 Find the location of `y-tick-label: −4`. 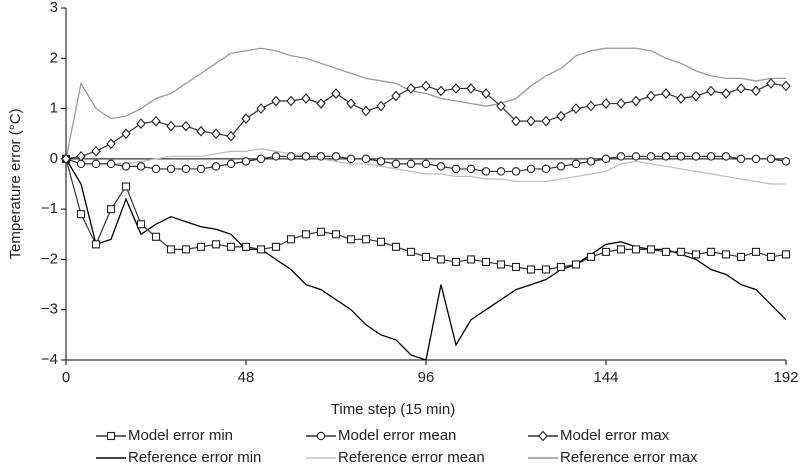

y-tick-label: −4 is located at coordinates (49, 359).